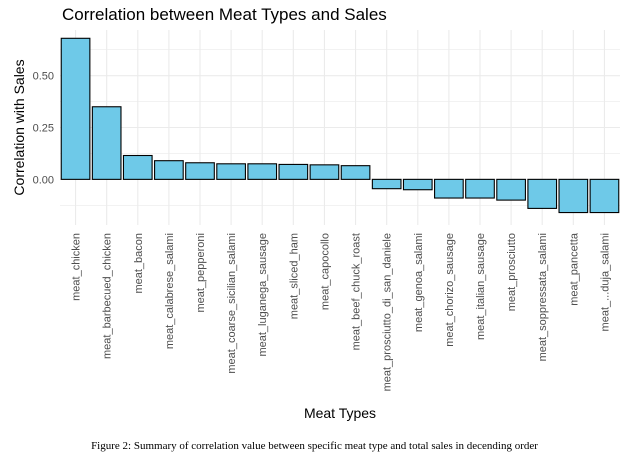 The width and height of the screenshot is (629, 467). I want to click on x-tick-label-meat_prosciutto: meat_prosciutto, so click(512, 272).